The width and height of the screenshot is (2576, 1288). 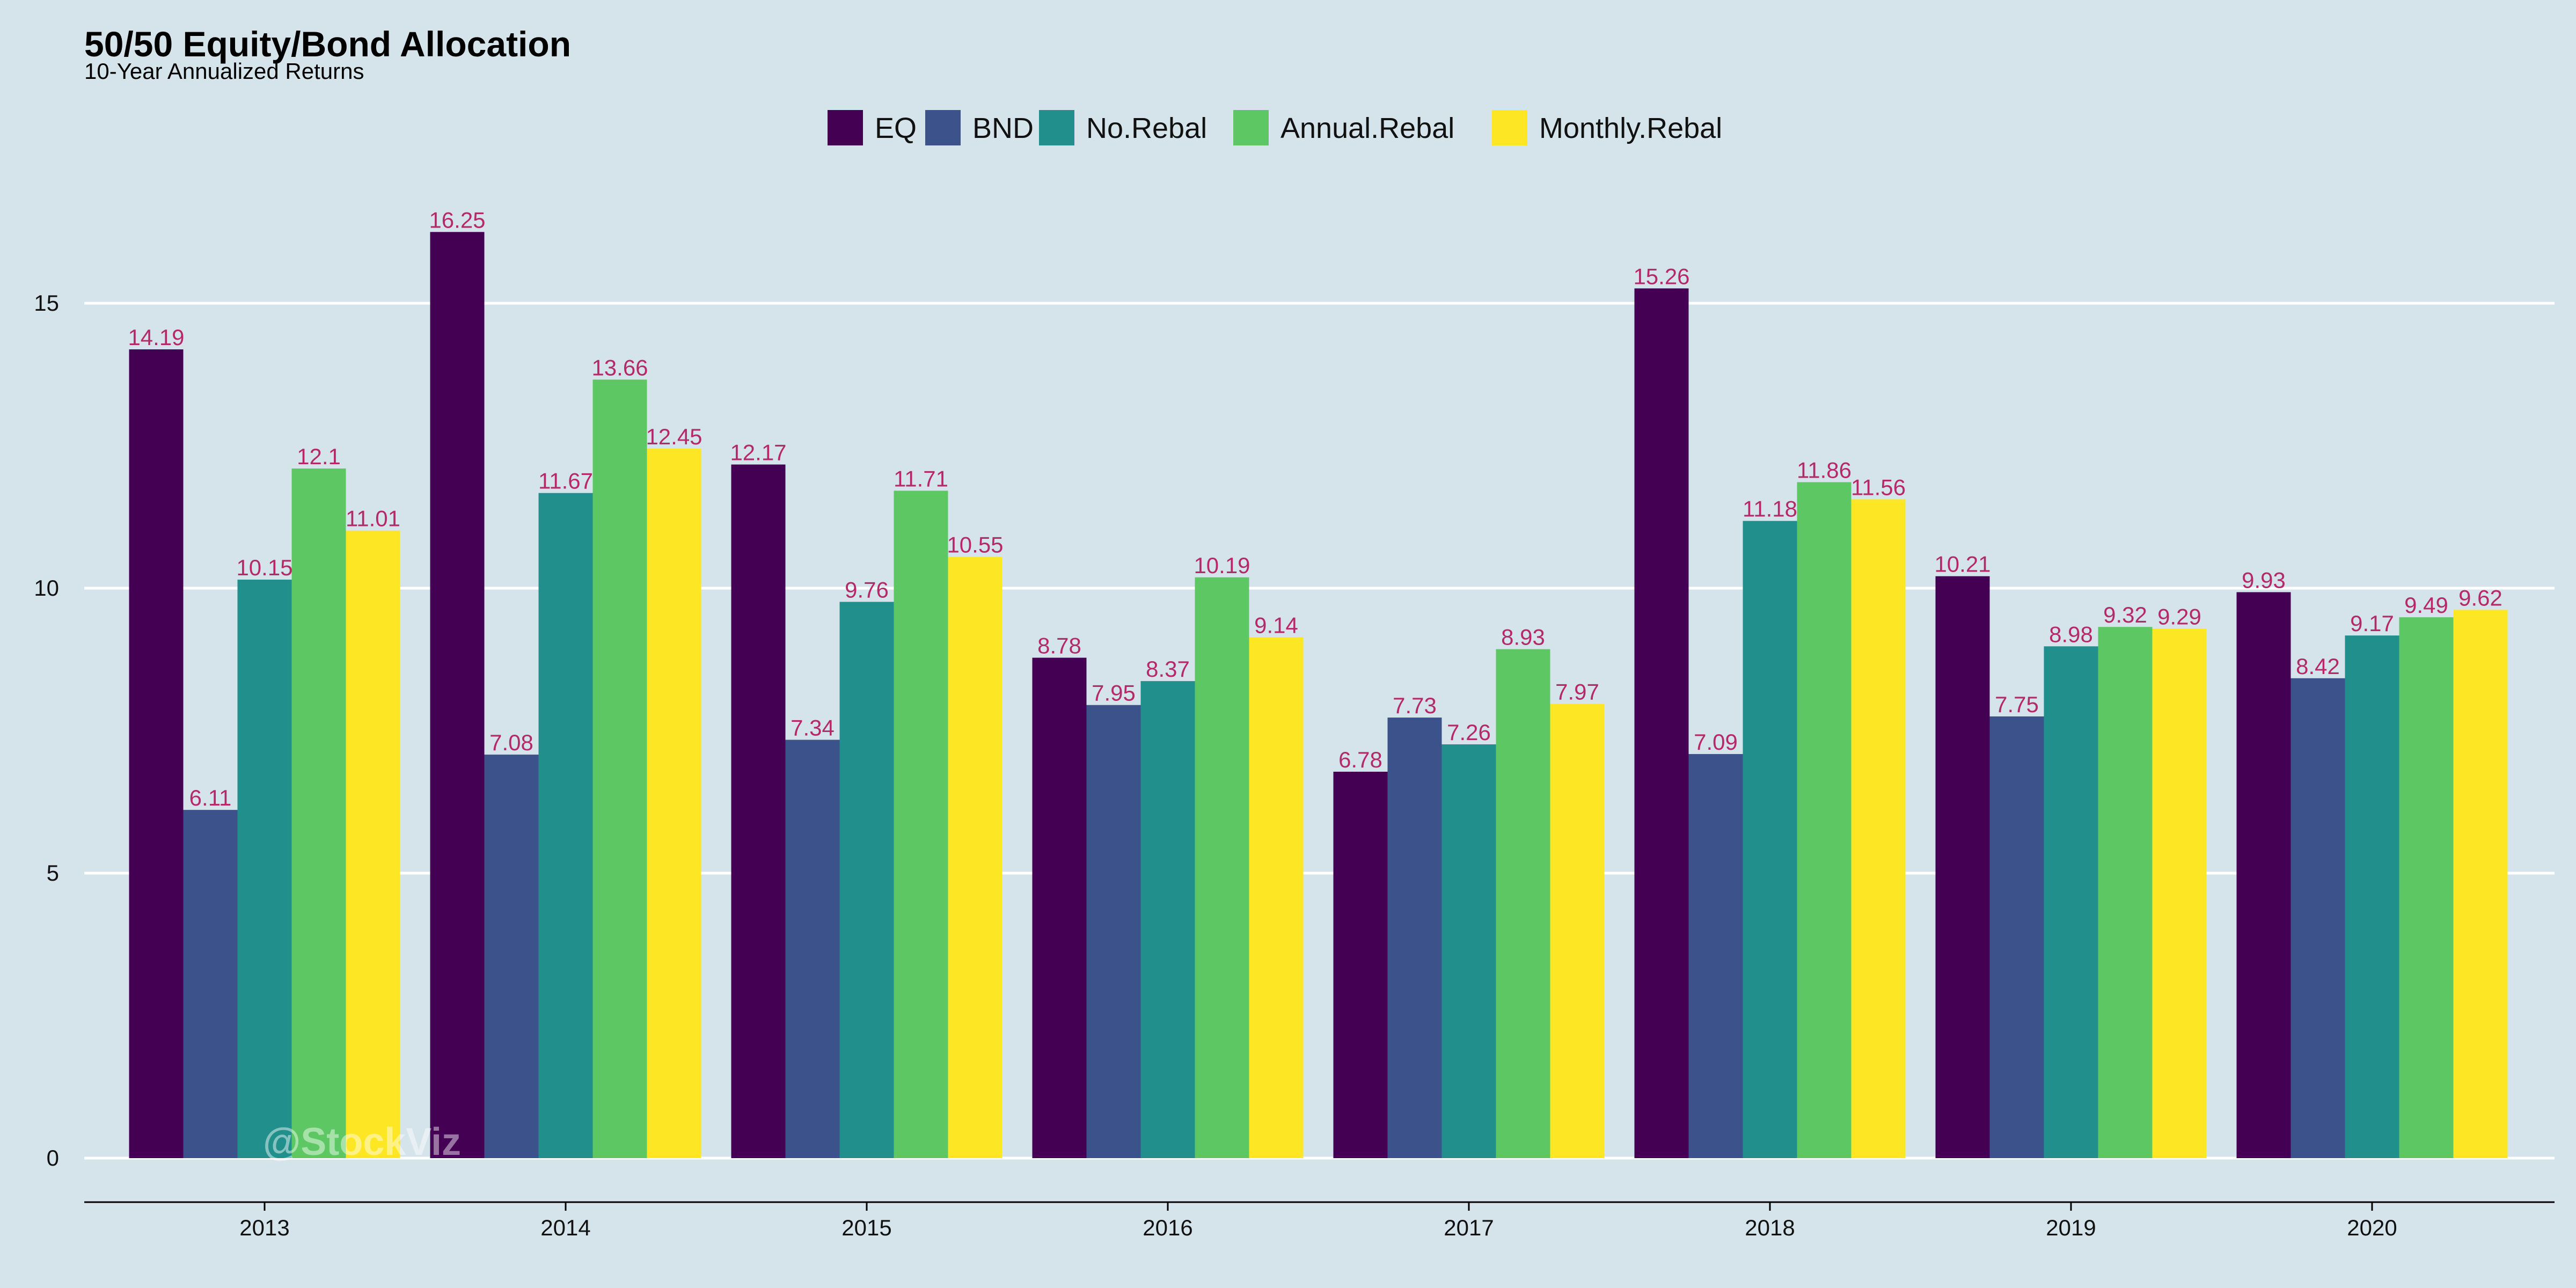 I want to click on data-label-eq-2019: 10.21, so click(x=1962, y=564).